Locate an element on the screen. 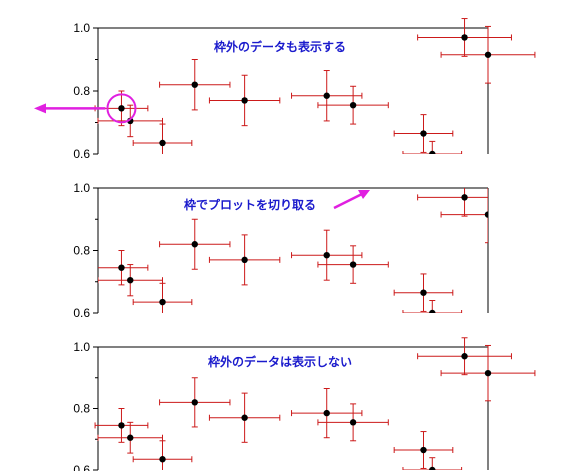 The height and width of the screenshot is (471, 566). annotation-text: 枠外のデータは表示しない is located at coordinates (280, 361).